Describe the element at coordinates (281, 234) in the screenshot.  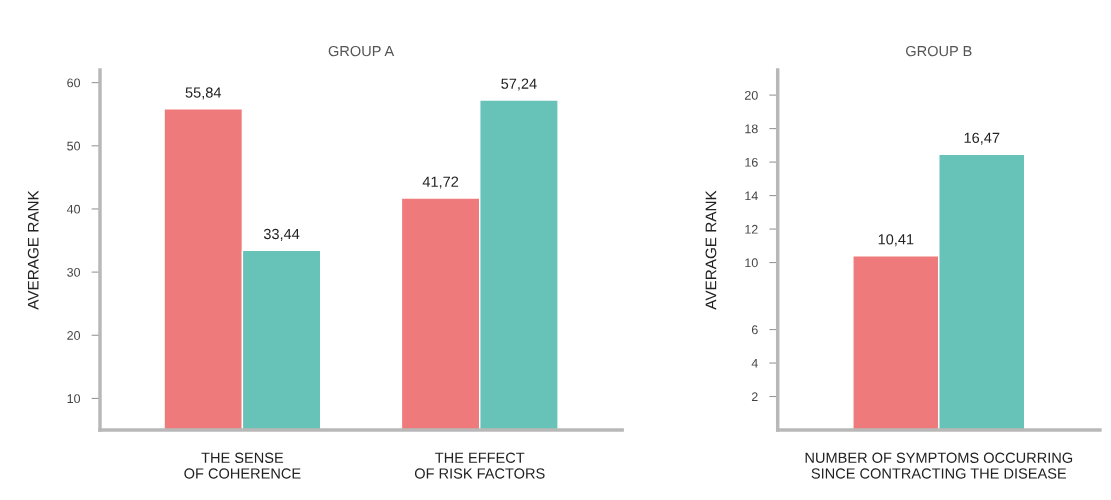
I see `data-label: 33,44` at that location.